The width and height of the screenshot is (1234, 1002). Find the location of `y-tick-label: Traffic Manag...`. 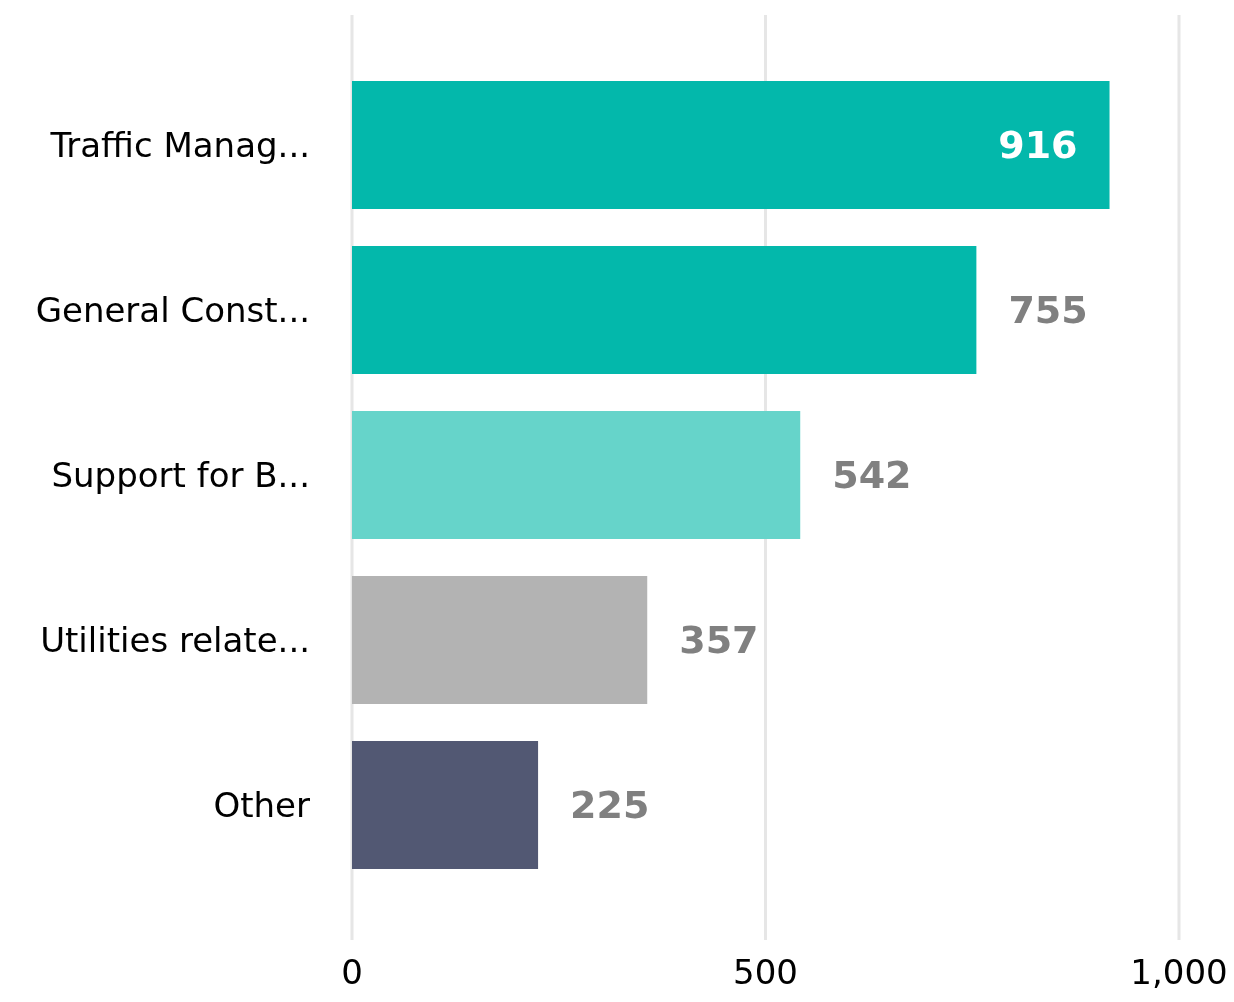

y-tick-label: Traffic Manag... is located at coordinates (179, 144).